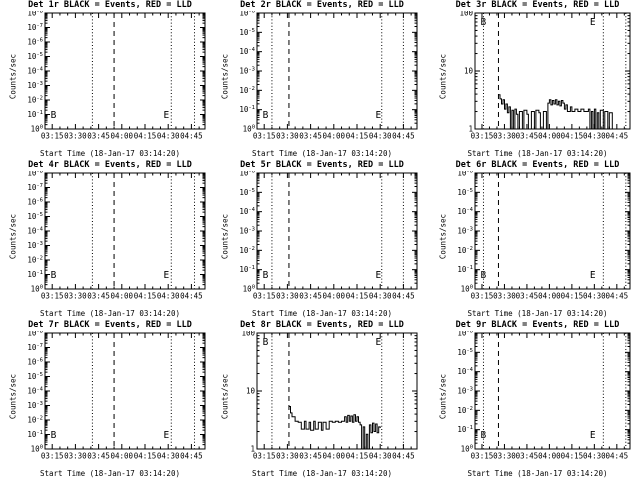  What do you see at coordinates (110, 165) in the screenshot?
I see `panel-title: Det 4r BLACK = Events, RED = LLD` at bounding box center [110, 165].